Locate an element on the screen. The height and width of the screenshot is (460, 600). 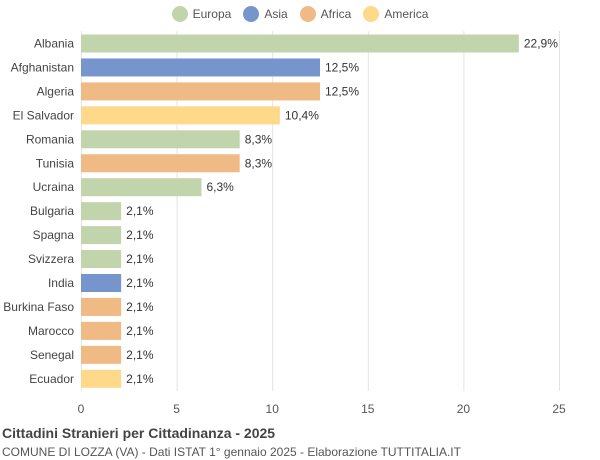
category-label: Ecuador is located at coordinates (51, 379).